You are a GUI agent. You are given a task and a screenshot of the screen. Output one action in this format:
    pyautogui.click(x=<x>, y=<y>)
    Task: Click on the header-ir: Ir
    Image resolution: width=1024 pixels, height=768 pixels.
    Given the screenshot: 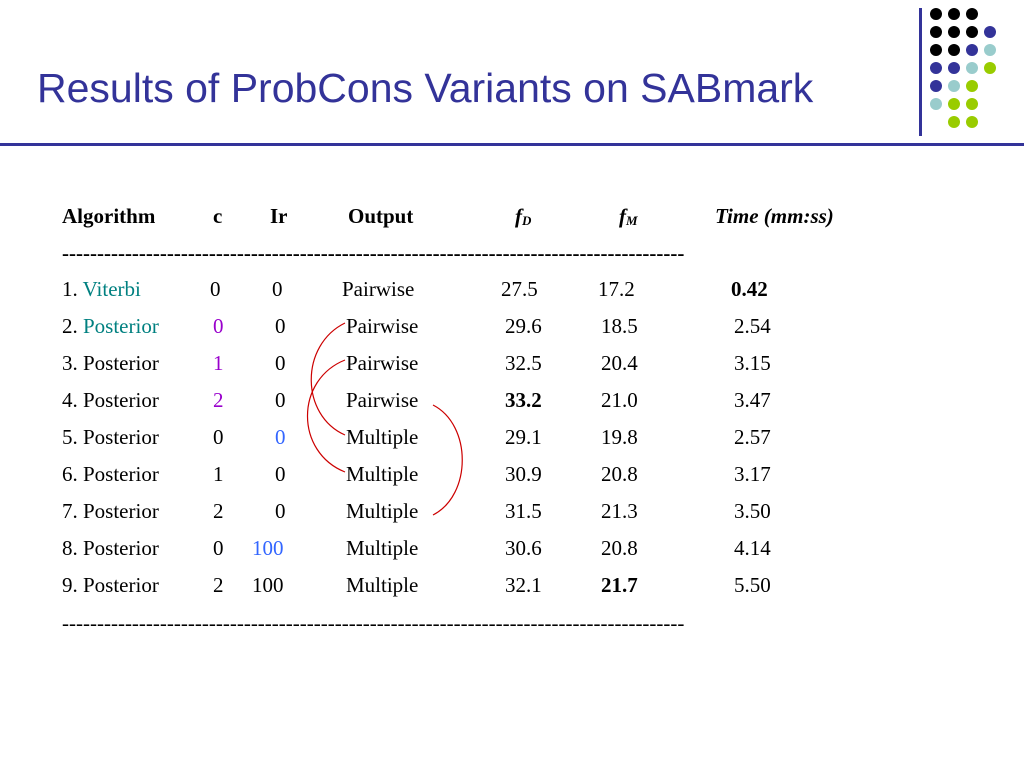 What is the action you would take?
    pyautogui.click(x=279, y=216)
    